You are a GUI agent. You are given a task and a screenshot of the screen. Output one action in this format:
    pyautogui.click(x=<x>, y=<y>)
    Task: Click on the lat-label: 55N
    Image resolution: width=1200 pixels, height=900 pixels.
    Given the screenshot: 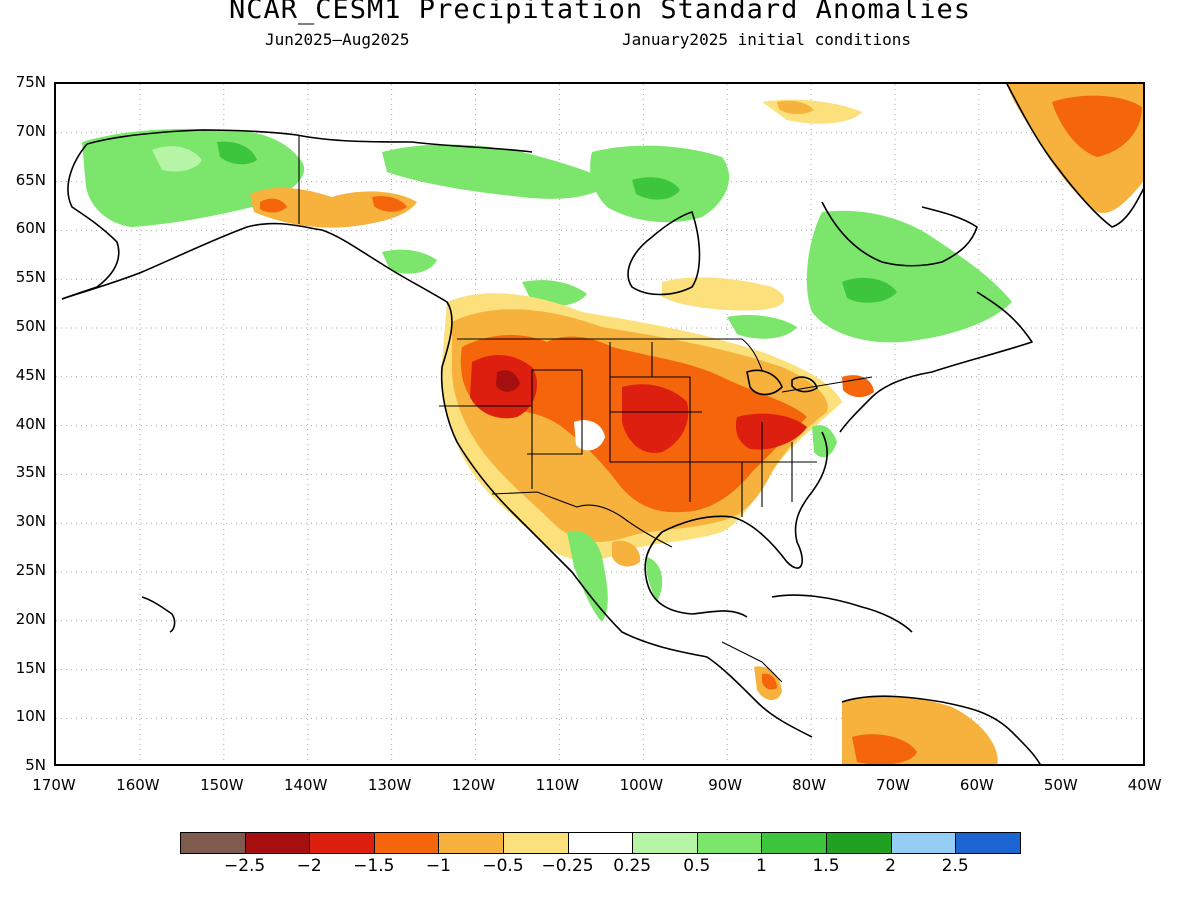 What is the action you would take?
    pyautogui.click(x=30, y=277)
    